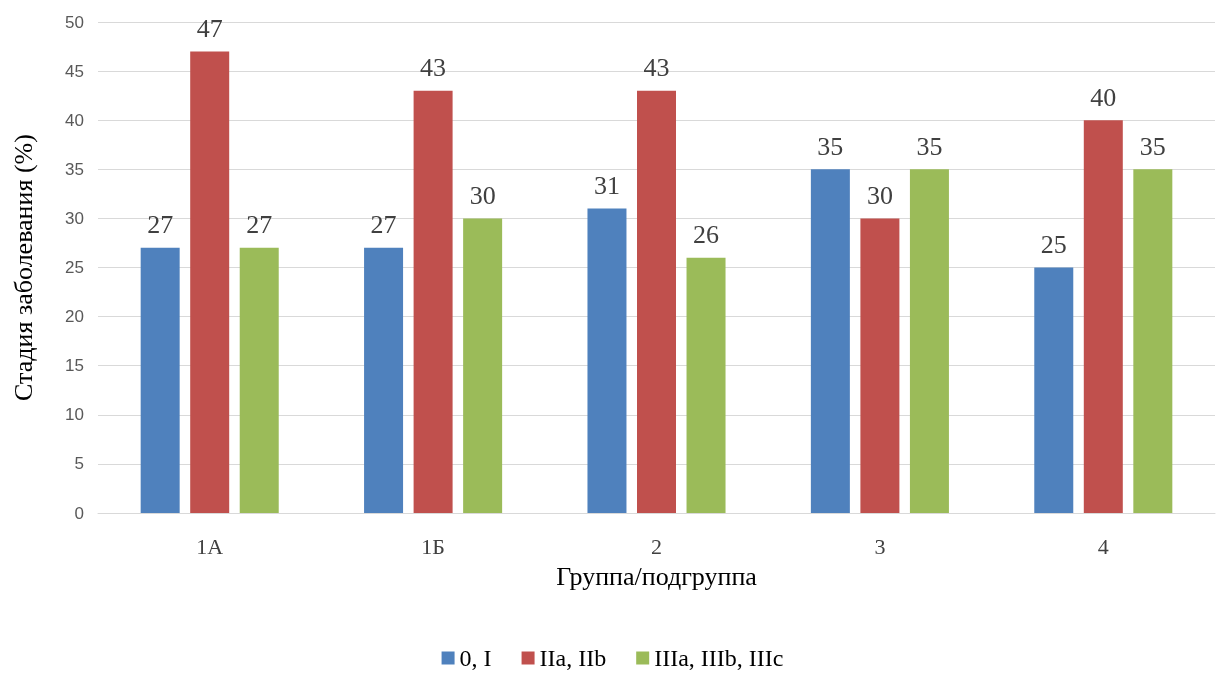  What do you see at coordinates (706, 235) in the screenshot?
I see `data-label: 26` at bounding box center [706, 235].